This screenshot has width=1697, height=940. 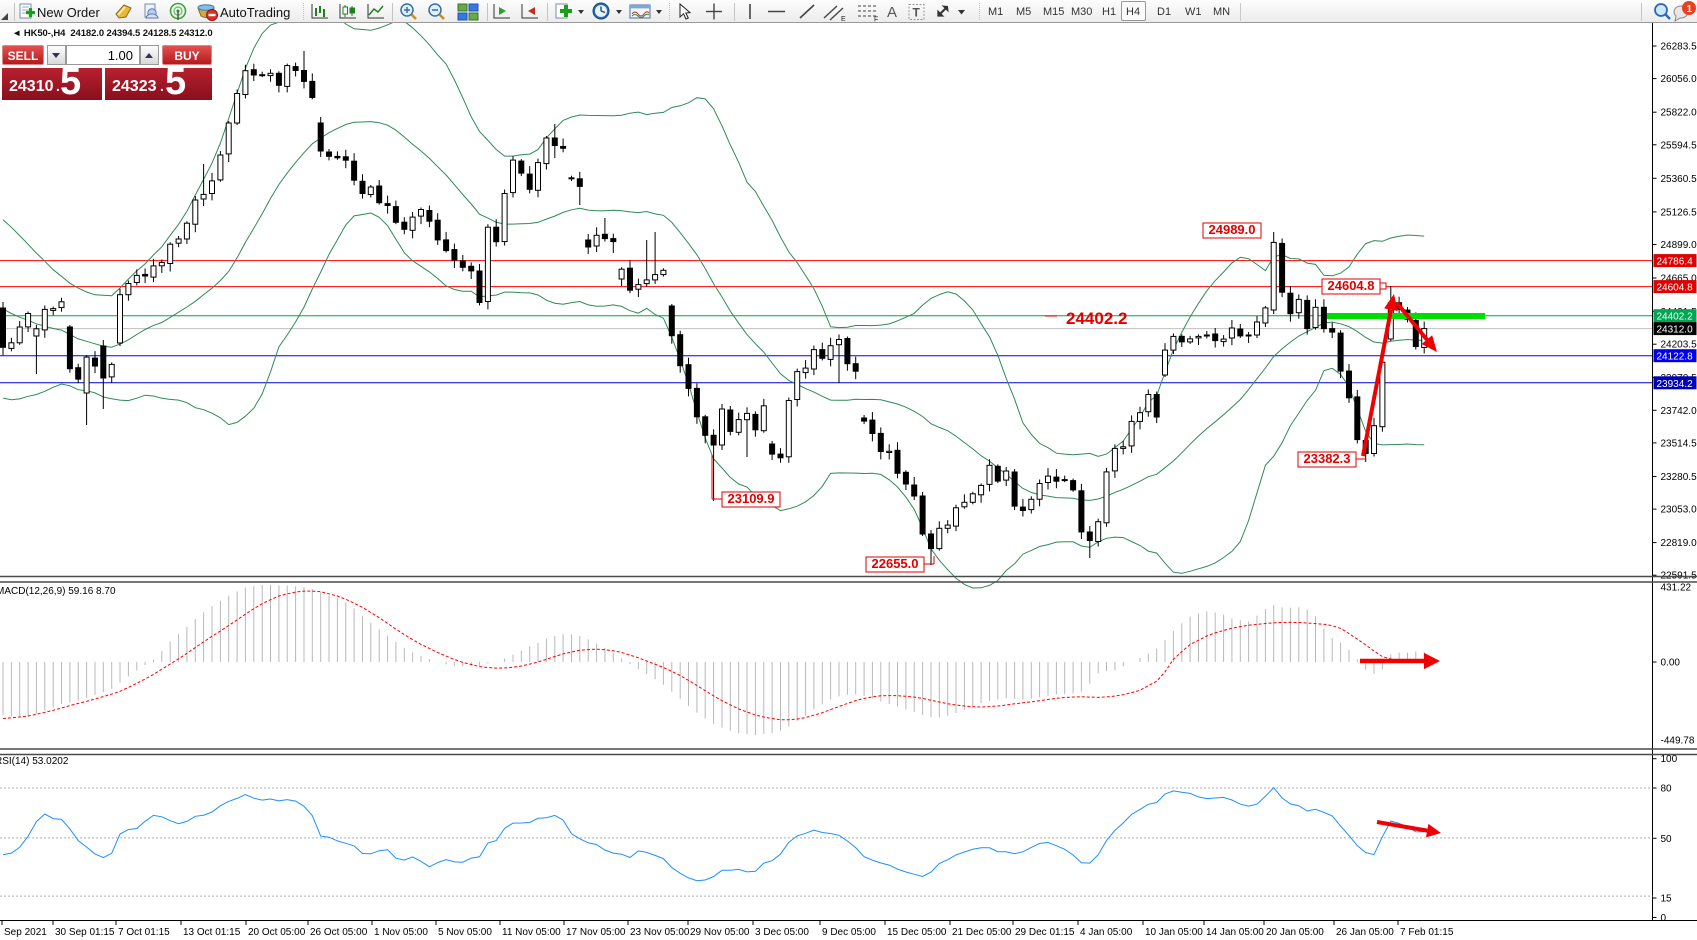 I want to click on svg-text: 23934.2, so click(x=1675, y=384).